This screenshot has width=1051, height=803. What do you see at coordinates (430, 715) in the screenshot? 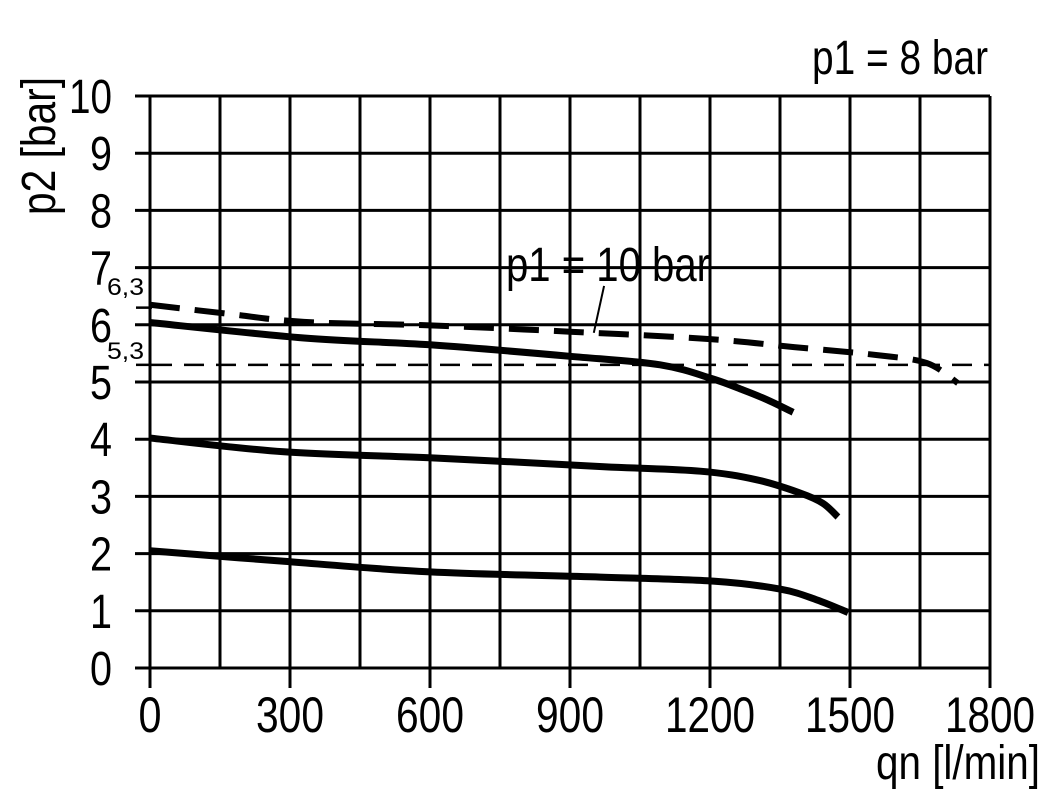
I see `x-tick-label: 600` at bounding box center [430, 715].